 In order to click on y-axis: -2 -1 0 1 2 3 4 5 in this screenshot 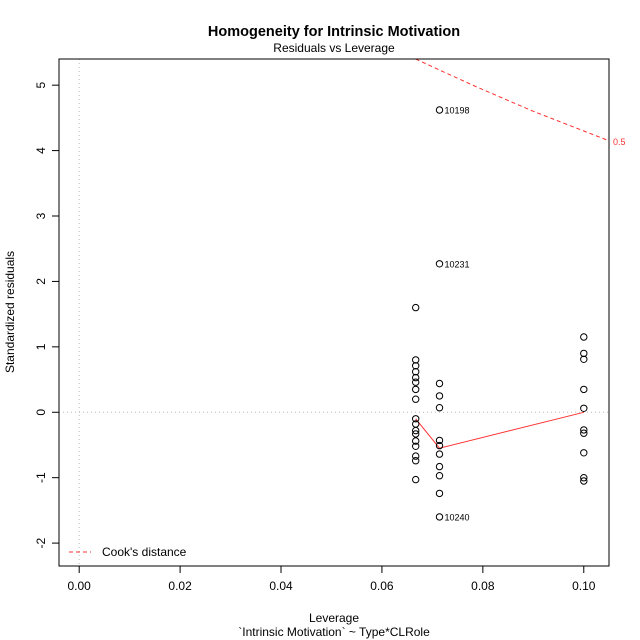, I will do `click(47, 315)`.